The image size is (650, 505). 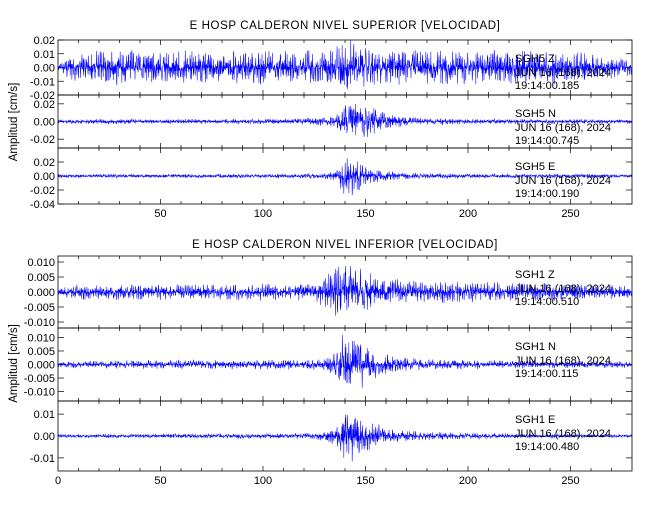 I want to click on station-label: SGH1 N, so click(x=535, y=347).